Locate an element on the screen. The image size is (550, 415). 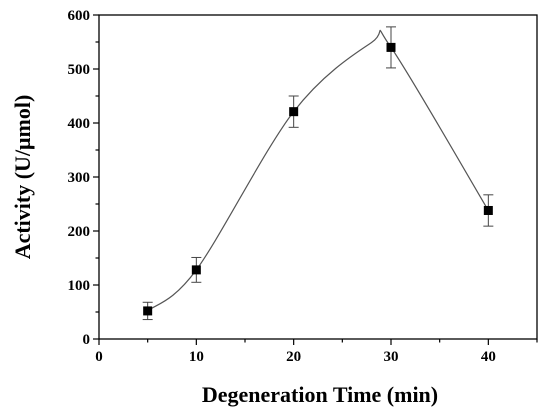
y-tick-label: 300 is located at coordinates (79, 178).